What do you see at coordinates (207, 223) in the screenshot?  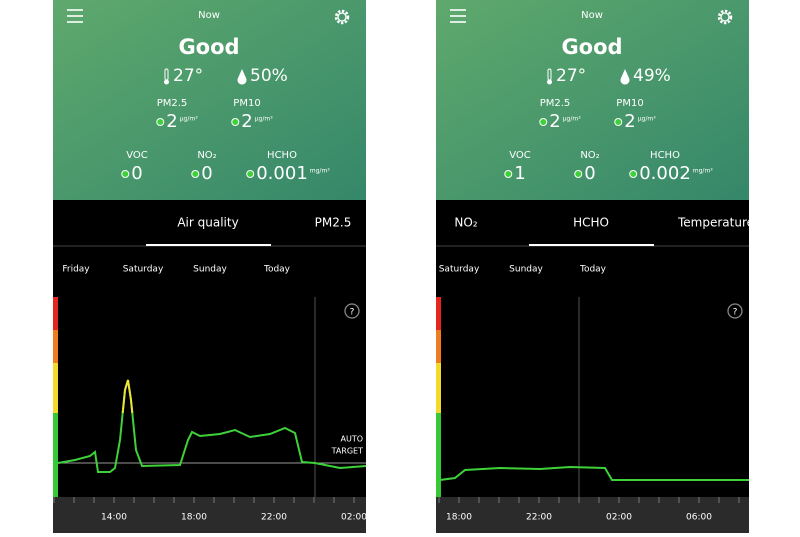 I see `tab: Air quality` at bounding box center [207, 223].